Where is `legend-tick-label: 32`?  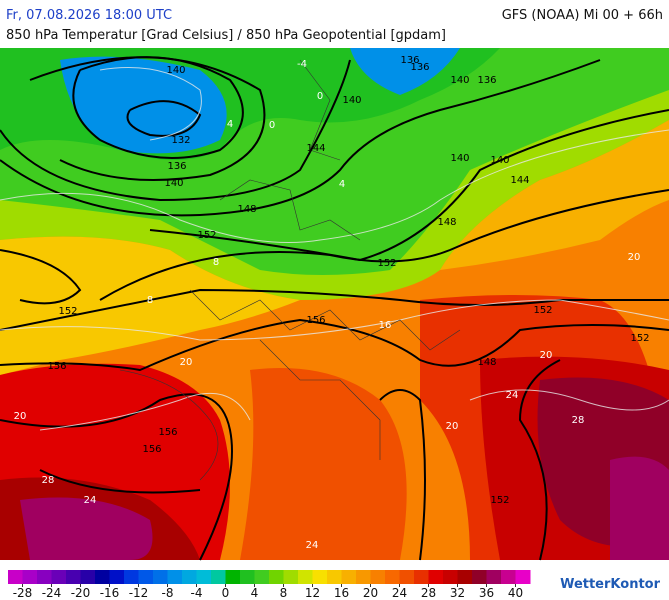
legend-tick-label: 32 is located at coordinates (457, 593).